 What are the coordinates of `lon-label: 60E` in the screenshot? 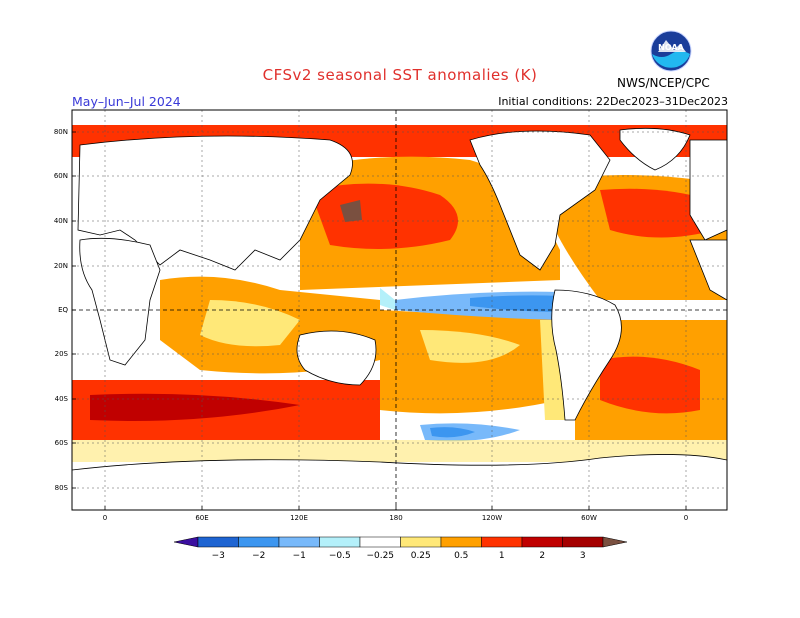 It's located at (201, 518).